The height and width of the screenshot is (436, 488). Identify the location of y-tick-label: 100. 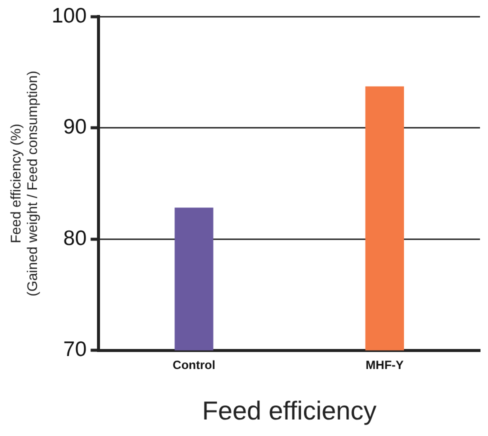
(69, 16).